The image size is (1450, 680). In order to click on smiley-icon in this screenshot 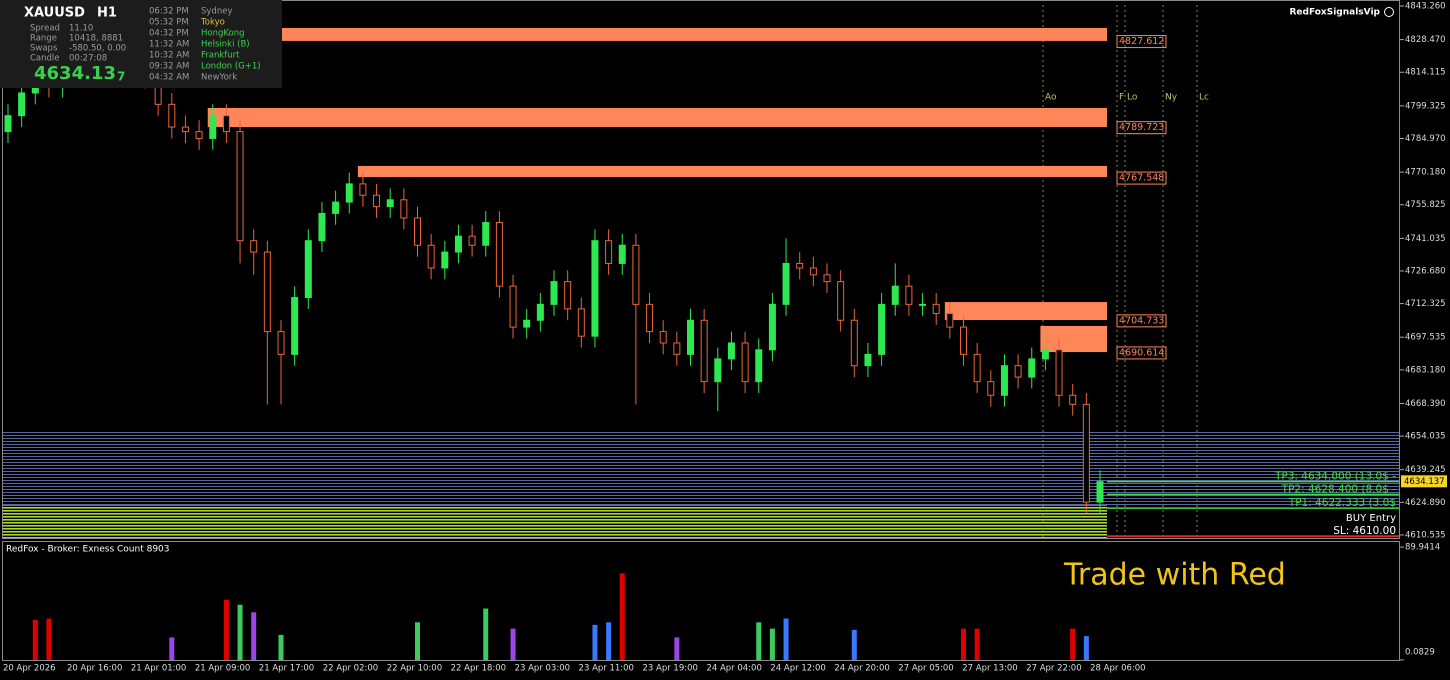, I will do `click(1389, 12)`.